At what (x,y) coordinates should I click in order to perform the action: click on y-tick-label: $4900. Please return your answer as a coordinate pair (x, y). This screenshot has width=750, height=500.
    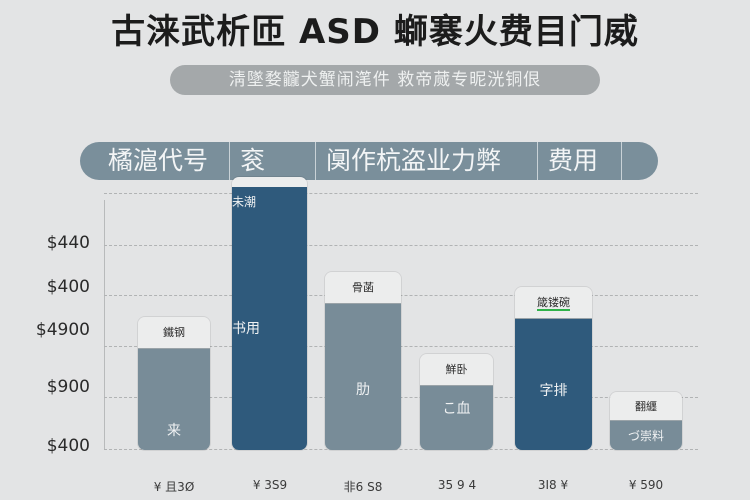
    Looking at the image, I should click on (62, 330).